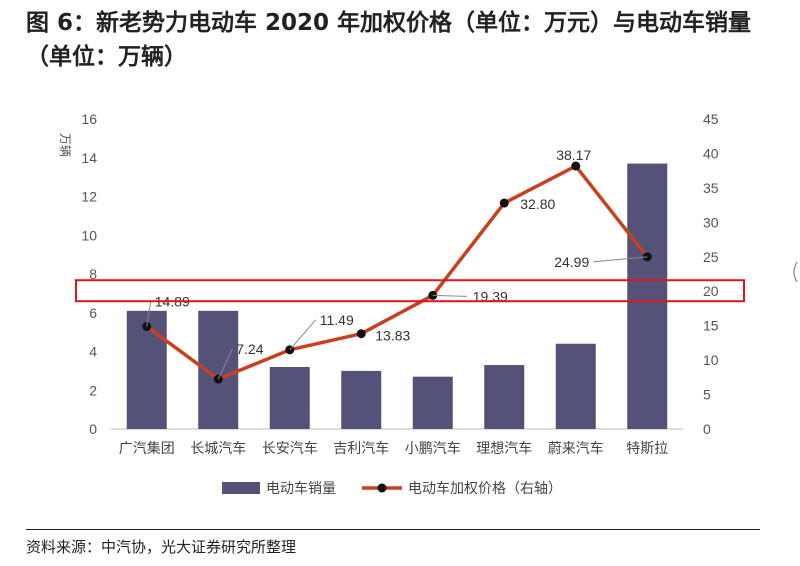  What do you see at coordinates (576, 448) in the screenshot?
I see `x-axis-tick-label: 蔚来汽车` at bounding box center [576, 448].